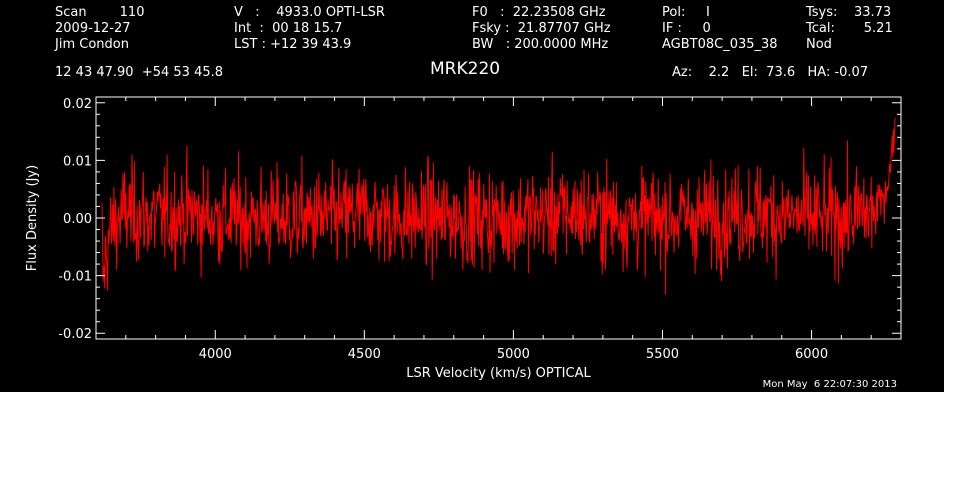  What do you see at coordinates (720, 44) in the screenshot?
I see `project-id: AGBT08C_035_38` at bounding box center [720, 44].